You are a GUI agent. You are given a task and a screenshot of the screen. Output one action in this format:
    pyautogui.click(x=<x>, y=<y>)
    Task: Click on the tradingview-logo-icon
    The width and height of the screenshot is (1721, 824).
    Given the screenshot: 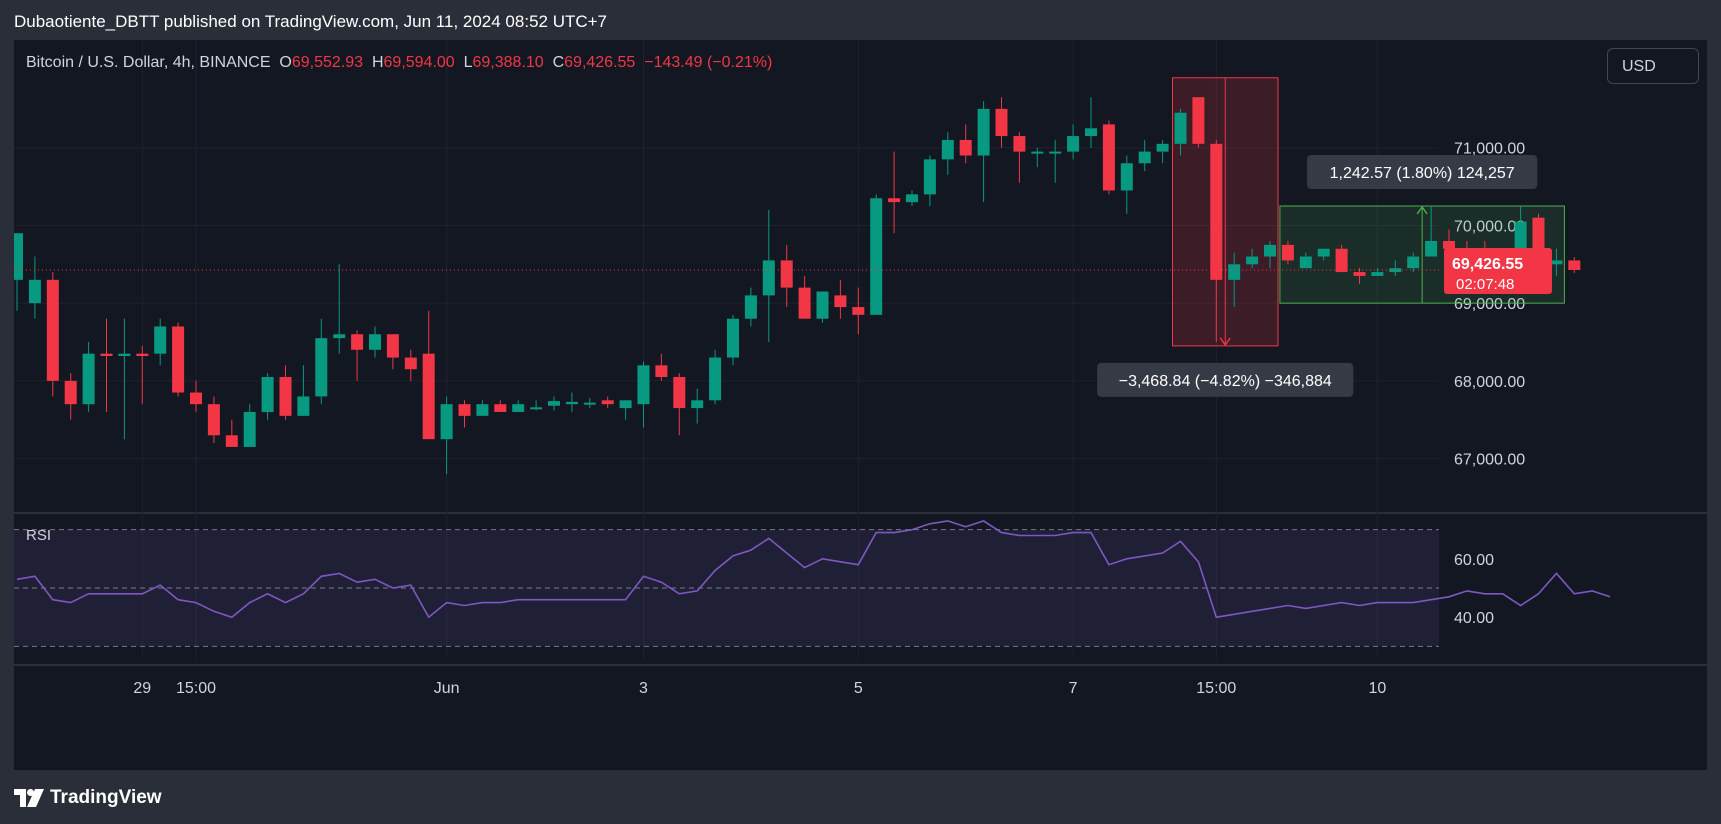 What is the action you would take?
    pyautogui.click(x=29, y=798)
    